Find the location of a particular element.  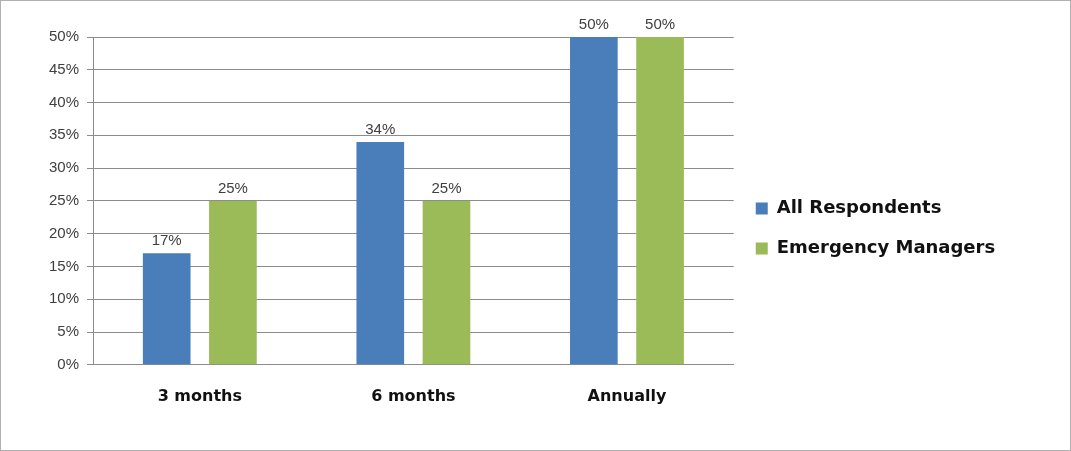

y-tick-label: 50% is located at coordinates (64, 36).